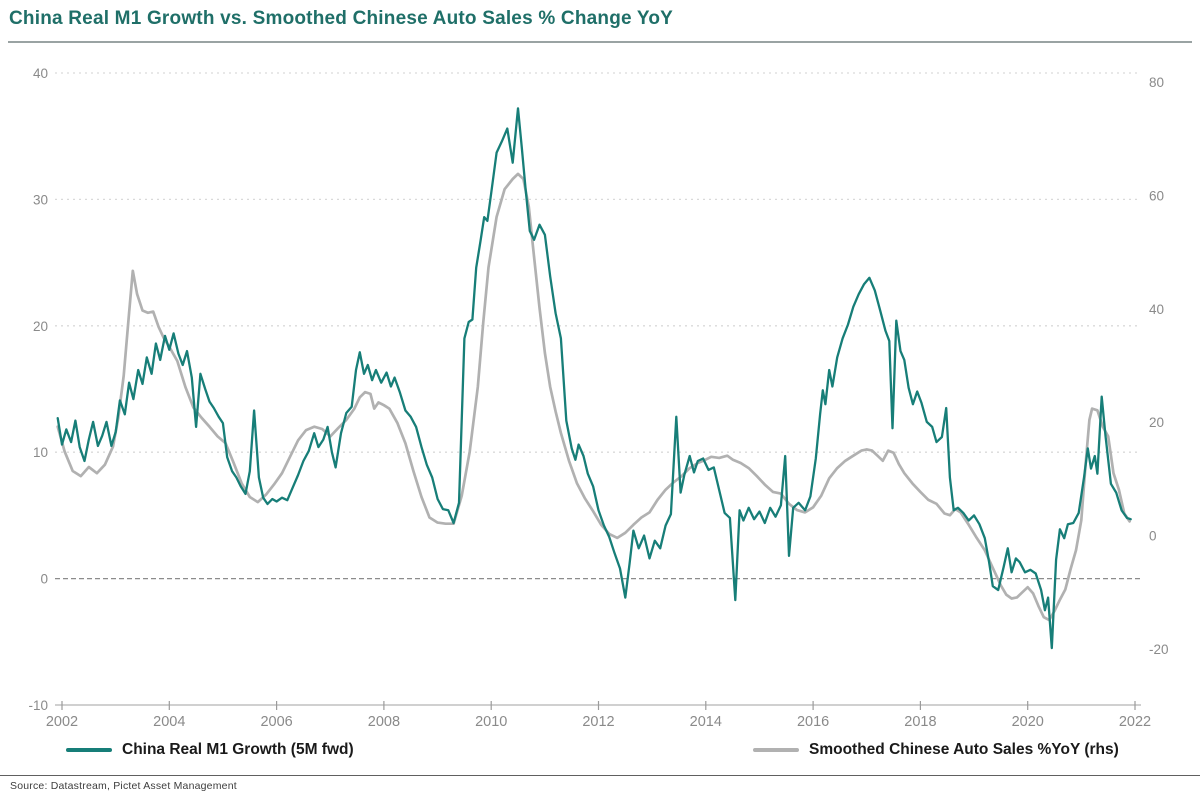 The height and width of the screenshot is (800, 1200). I want to click on y-axis-label-left: 20, so click(40, 326).